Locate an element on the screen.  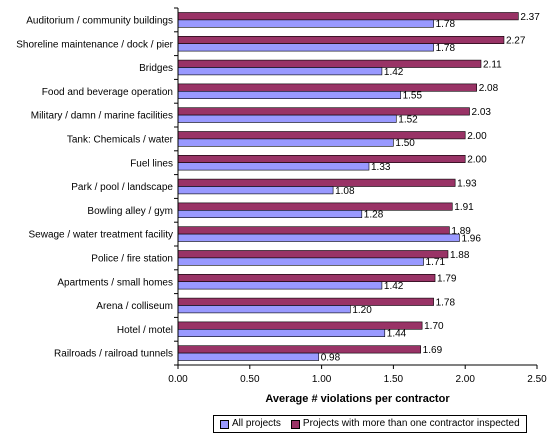
value-label-all-projects-hotel-motel: 1.44 is located at coordinates (397, 334).